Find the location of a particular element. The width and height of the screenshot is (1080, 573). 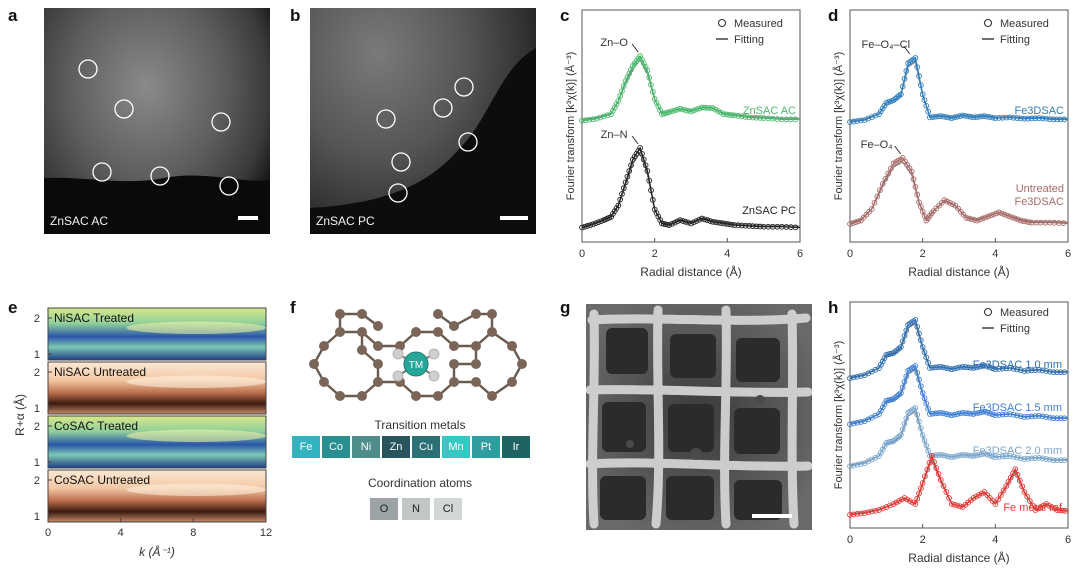

panel-letter-f: f is located at coordinates (293, 307).